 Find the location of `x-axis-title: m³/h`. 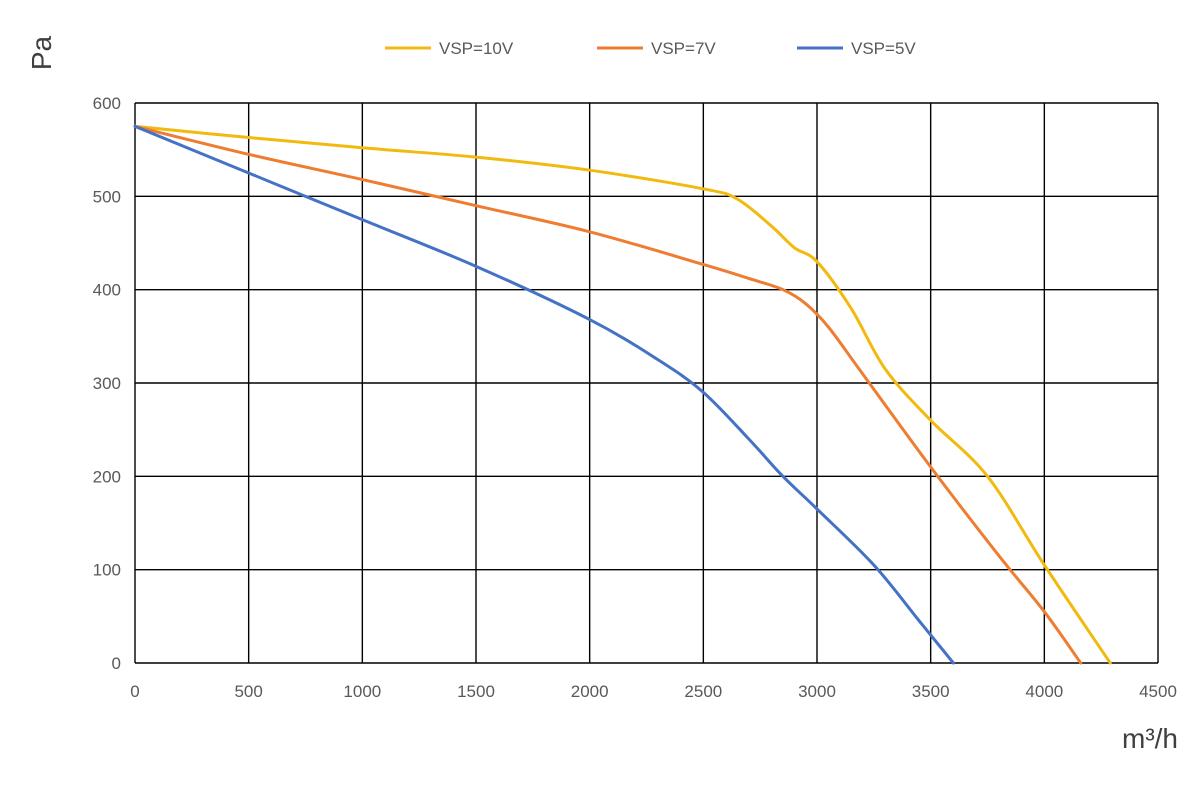

x-axis-title: m³/h is located at coordinates (1150, 738).